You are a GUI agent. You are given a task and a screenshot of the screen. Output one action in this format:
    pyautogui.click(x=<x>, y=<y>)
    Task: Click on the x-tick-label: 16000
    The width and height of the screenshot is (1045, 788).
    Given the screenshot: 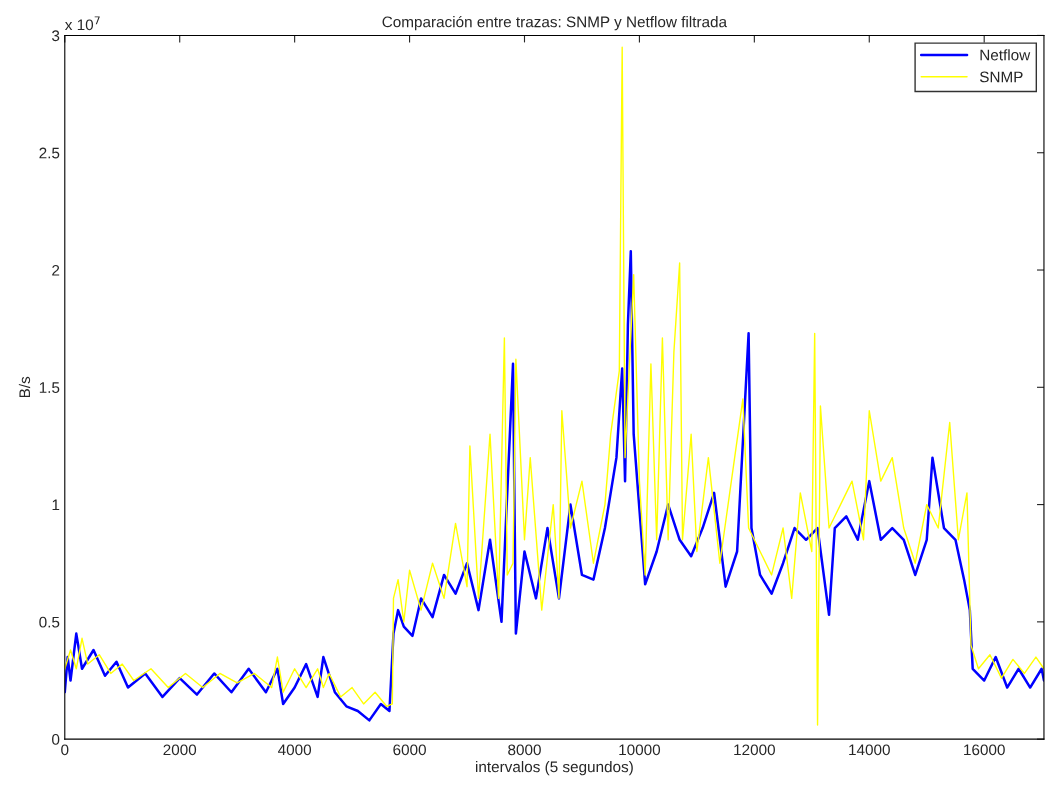 What is the action you would take?
    pyautogui.click(x=984, y=750)
    